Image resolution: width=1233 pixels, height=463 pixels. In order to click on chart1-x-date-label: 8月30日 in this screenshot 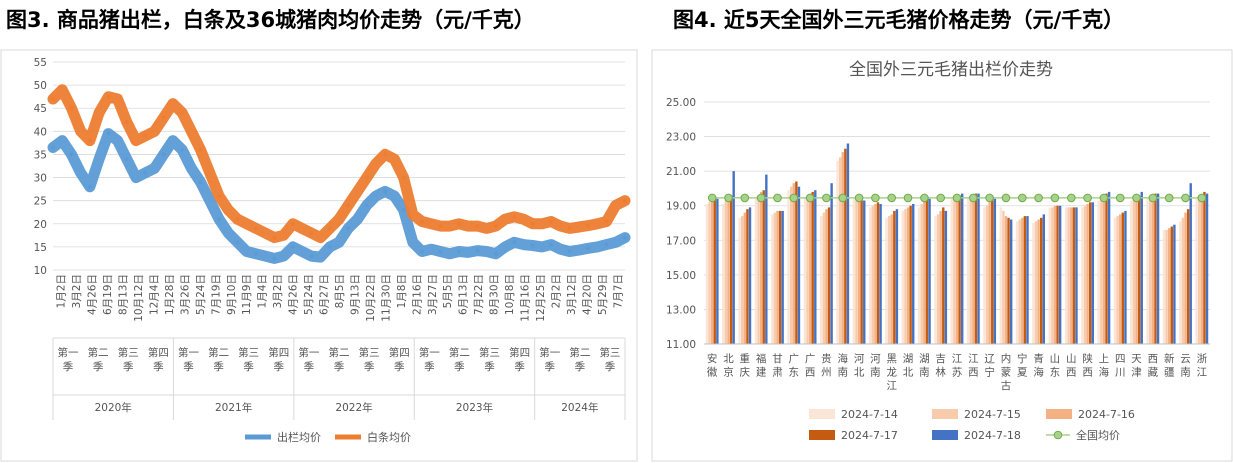, I will do `click(495, 294)`.